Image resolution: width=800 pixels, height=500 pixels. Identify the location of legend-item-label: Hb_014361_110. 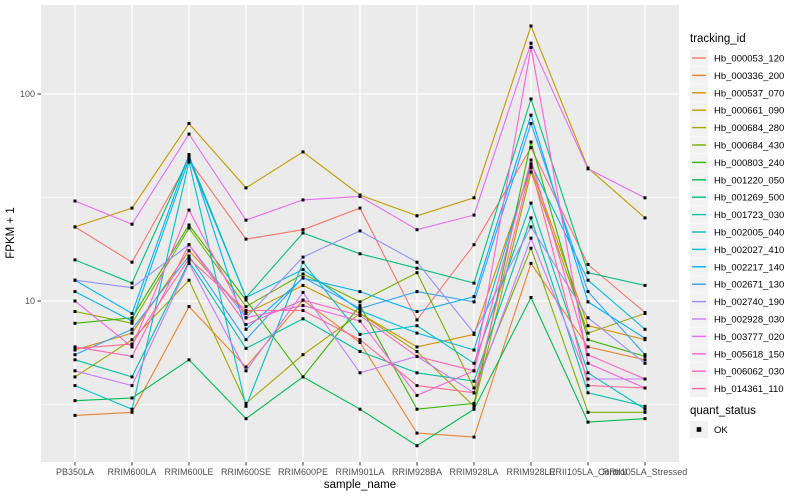
(749, 389).